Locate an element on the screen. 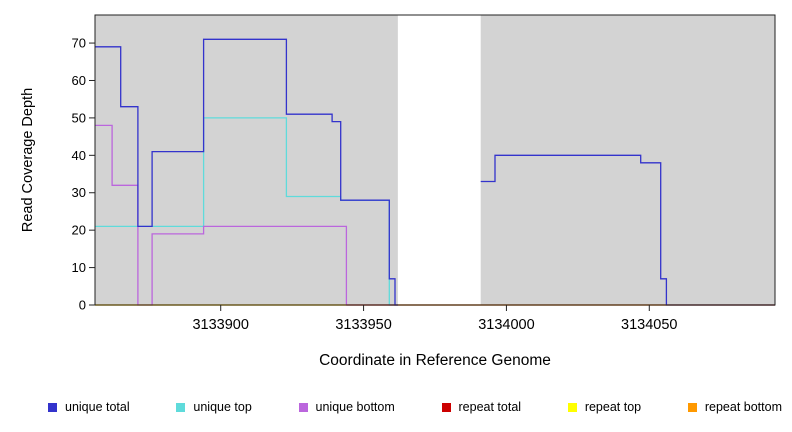 Image resolution: width=792 pixels, height=432 pixels. legend-label: repeat top is located at coordinates (613, 407).